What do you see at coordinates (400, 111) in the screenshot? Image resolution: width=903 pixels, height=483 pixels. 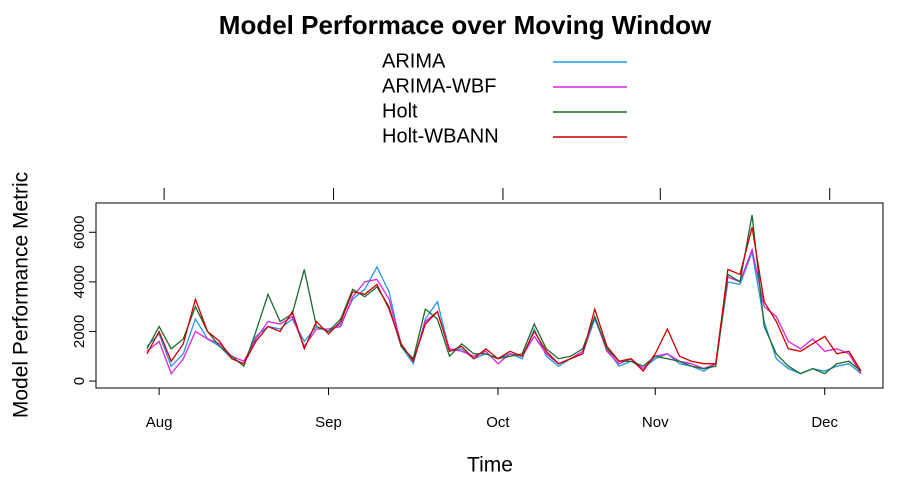 I see `legend-label: Holt` at bounding box center [400, 111].